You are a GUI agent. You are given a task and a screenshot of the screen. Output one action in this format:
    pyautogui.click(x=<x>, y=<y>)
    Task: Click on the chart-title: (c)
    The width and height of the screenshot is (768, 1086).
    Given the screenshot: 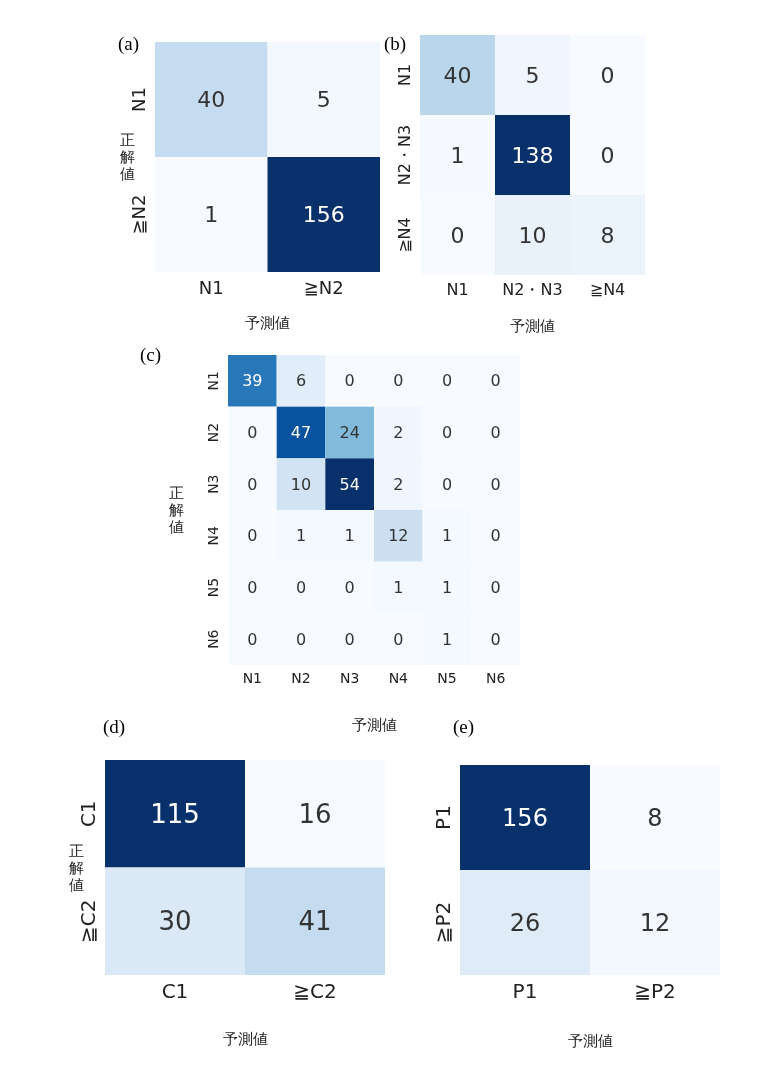 What is the action you would take?
    pyautogui.click(x=151, y=355)
    